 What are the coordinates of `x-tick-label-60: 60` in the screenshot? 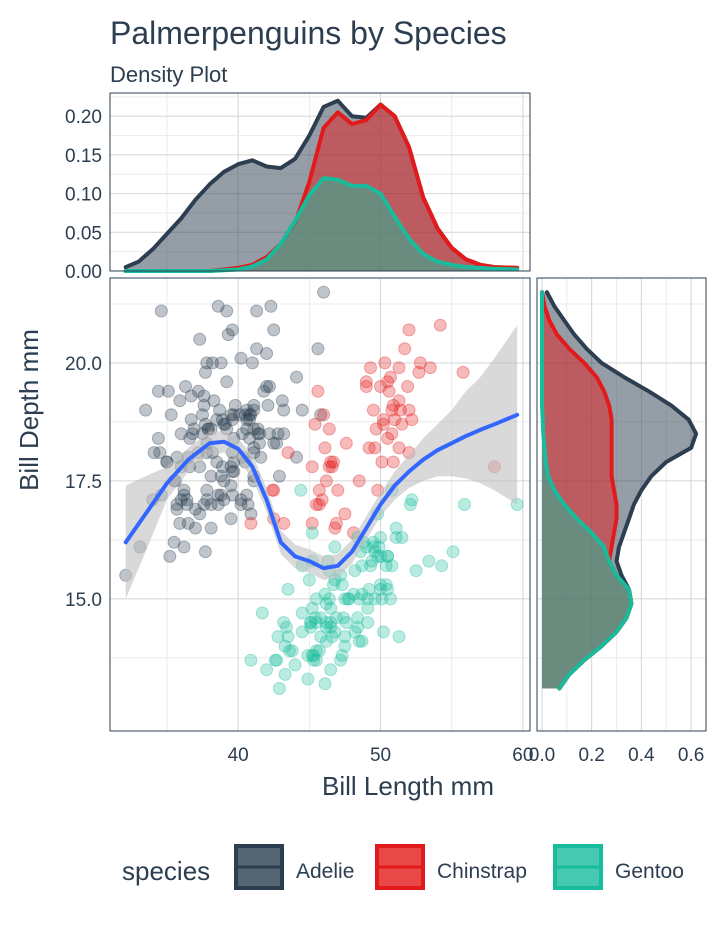 It's located at (522, 755).